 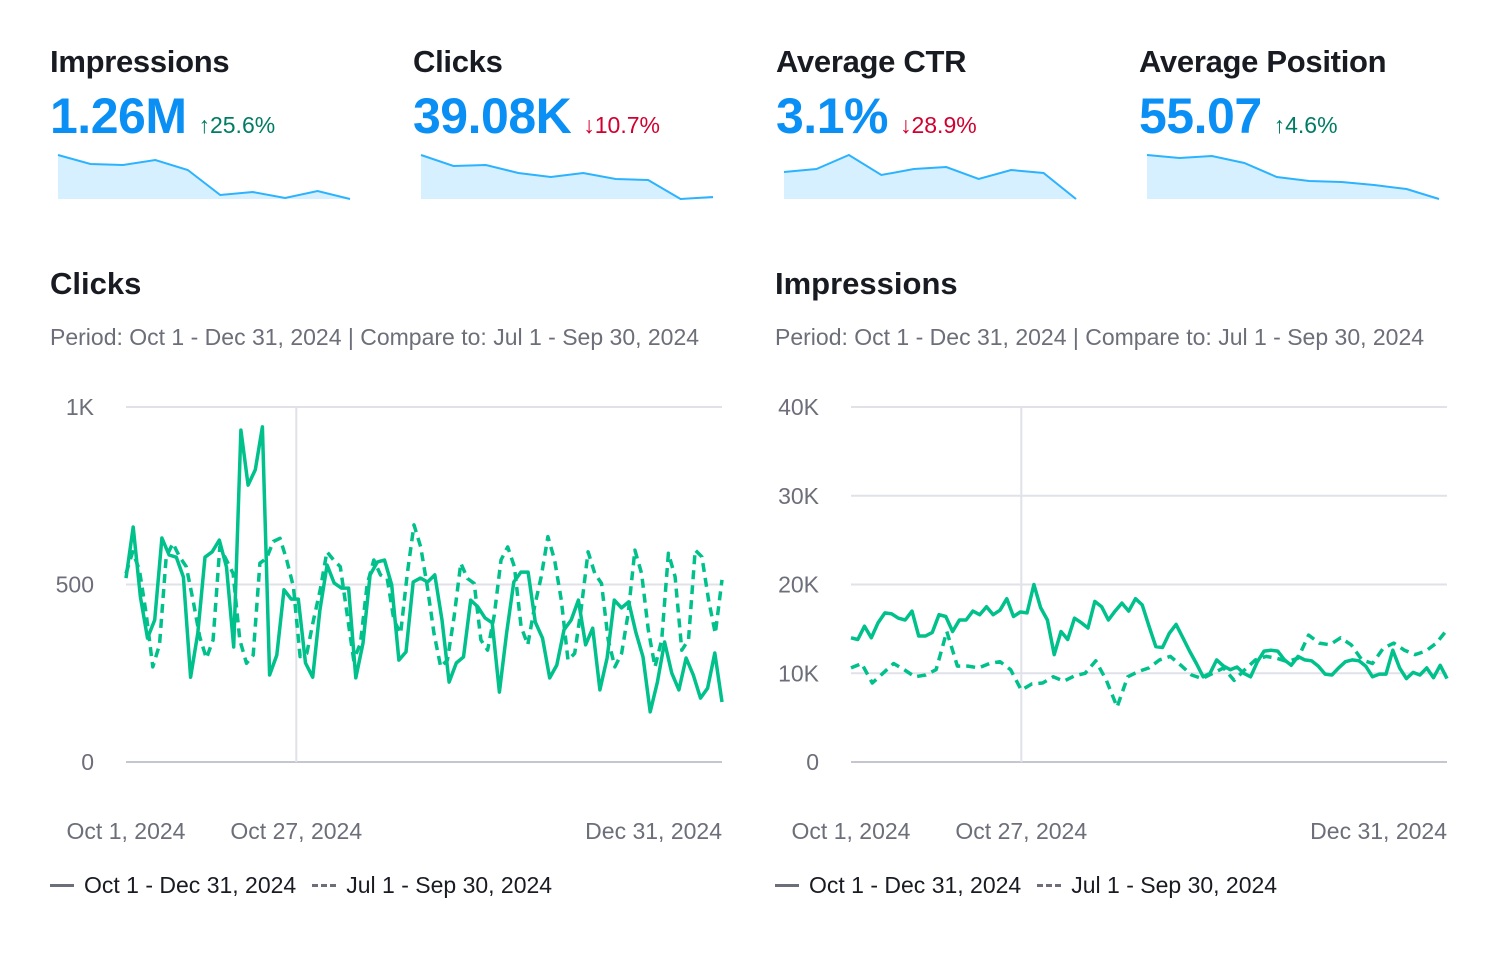 I want to click on kpi-delta-value: 10.7%, so click(x=627, y=125).